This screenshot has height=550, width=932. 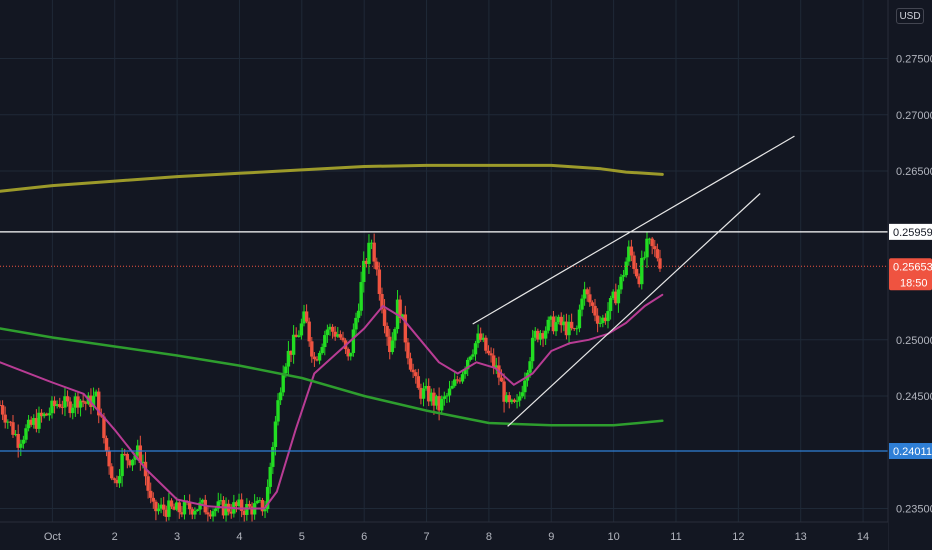 What do you see at coordinates (914, 397) in the screenshot?
I see `price-tick-label: 0.24500` at bounding box center [914, 397].